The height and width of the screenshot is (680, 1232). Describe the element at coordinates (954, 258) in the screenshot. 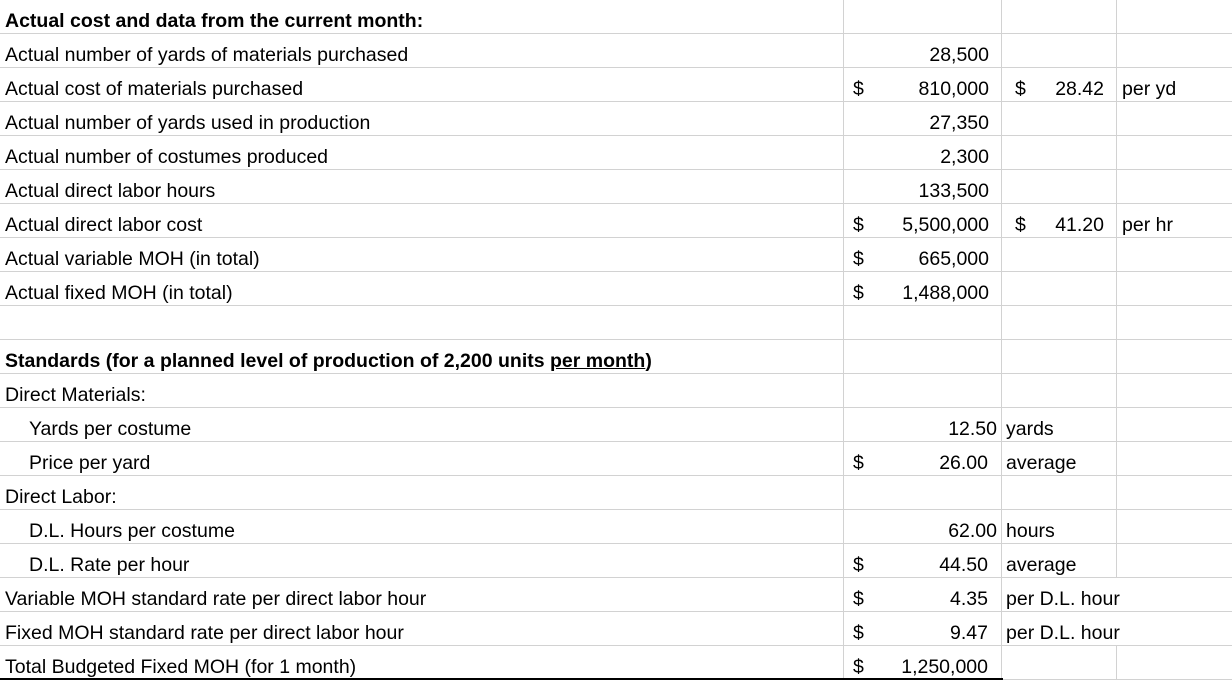

I see `cell-value: 665,000` at that location.